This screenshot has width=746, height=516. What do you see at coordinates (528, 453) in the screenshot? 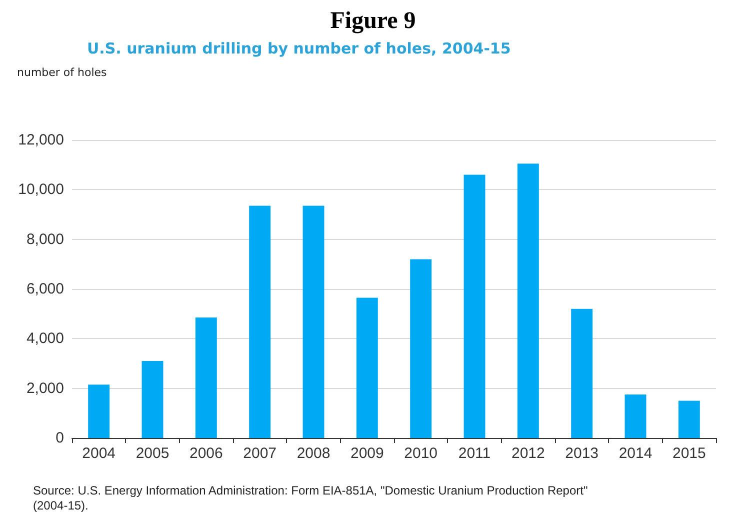
I see `x-tick-label: 2012` at bounding box center [528, 453].